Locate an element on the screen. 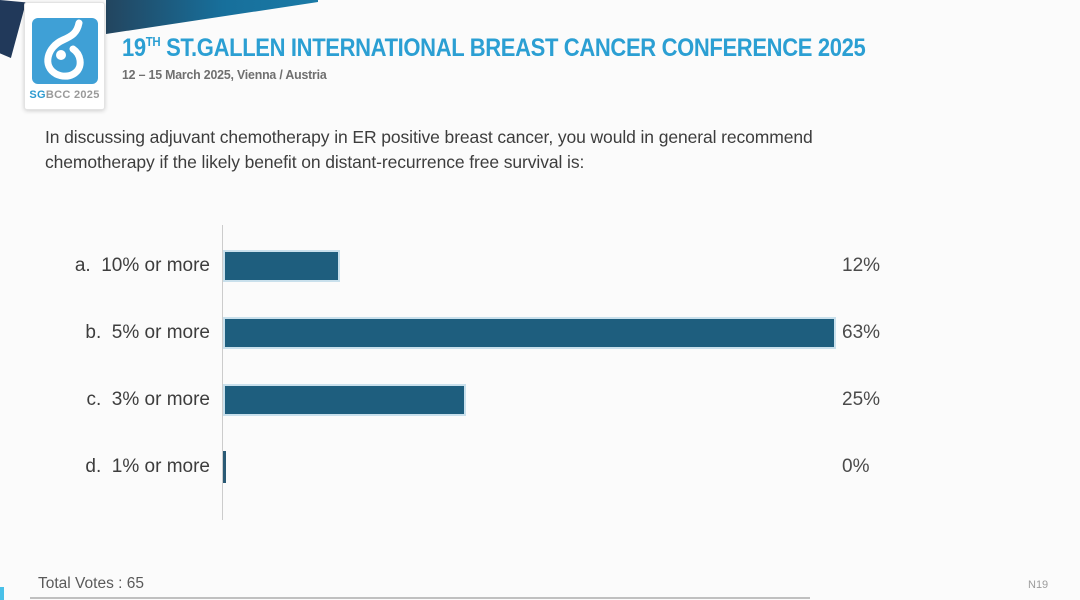 The image size is (1080, 600). option-label: d. 1% or more is located at coordinates (147, 466).